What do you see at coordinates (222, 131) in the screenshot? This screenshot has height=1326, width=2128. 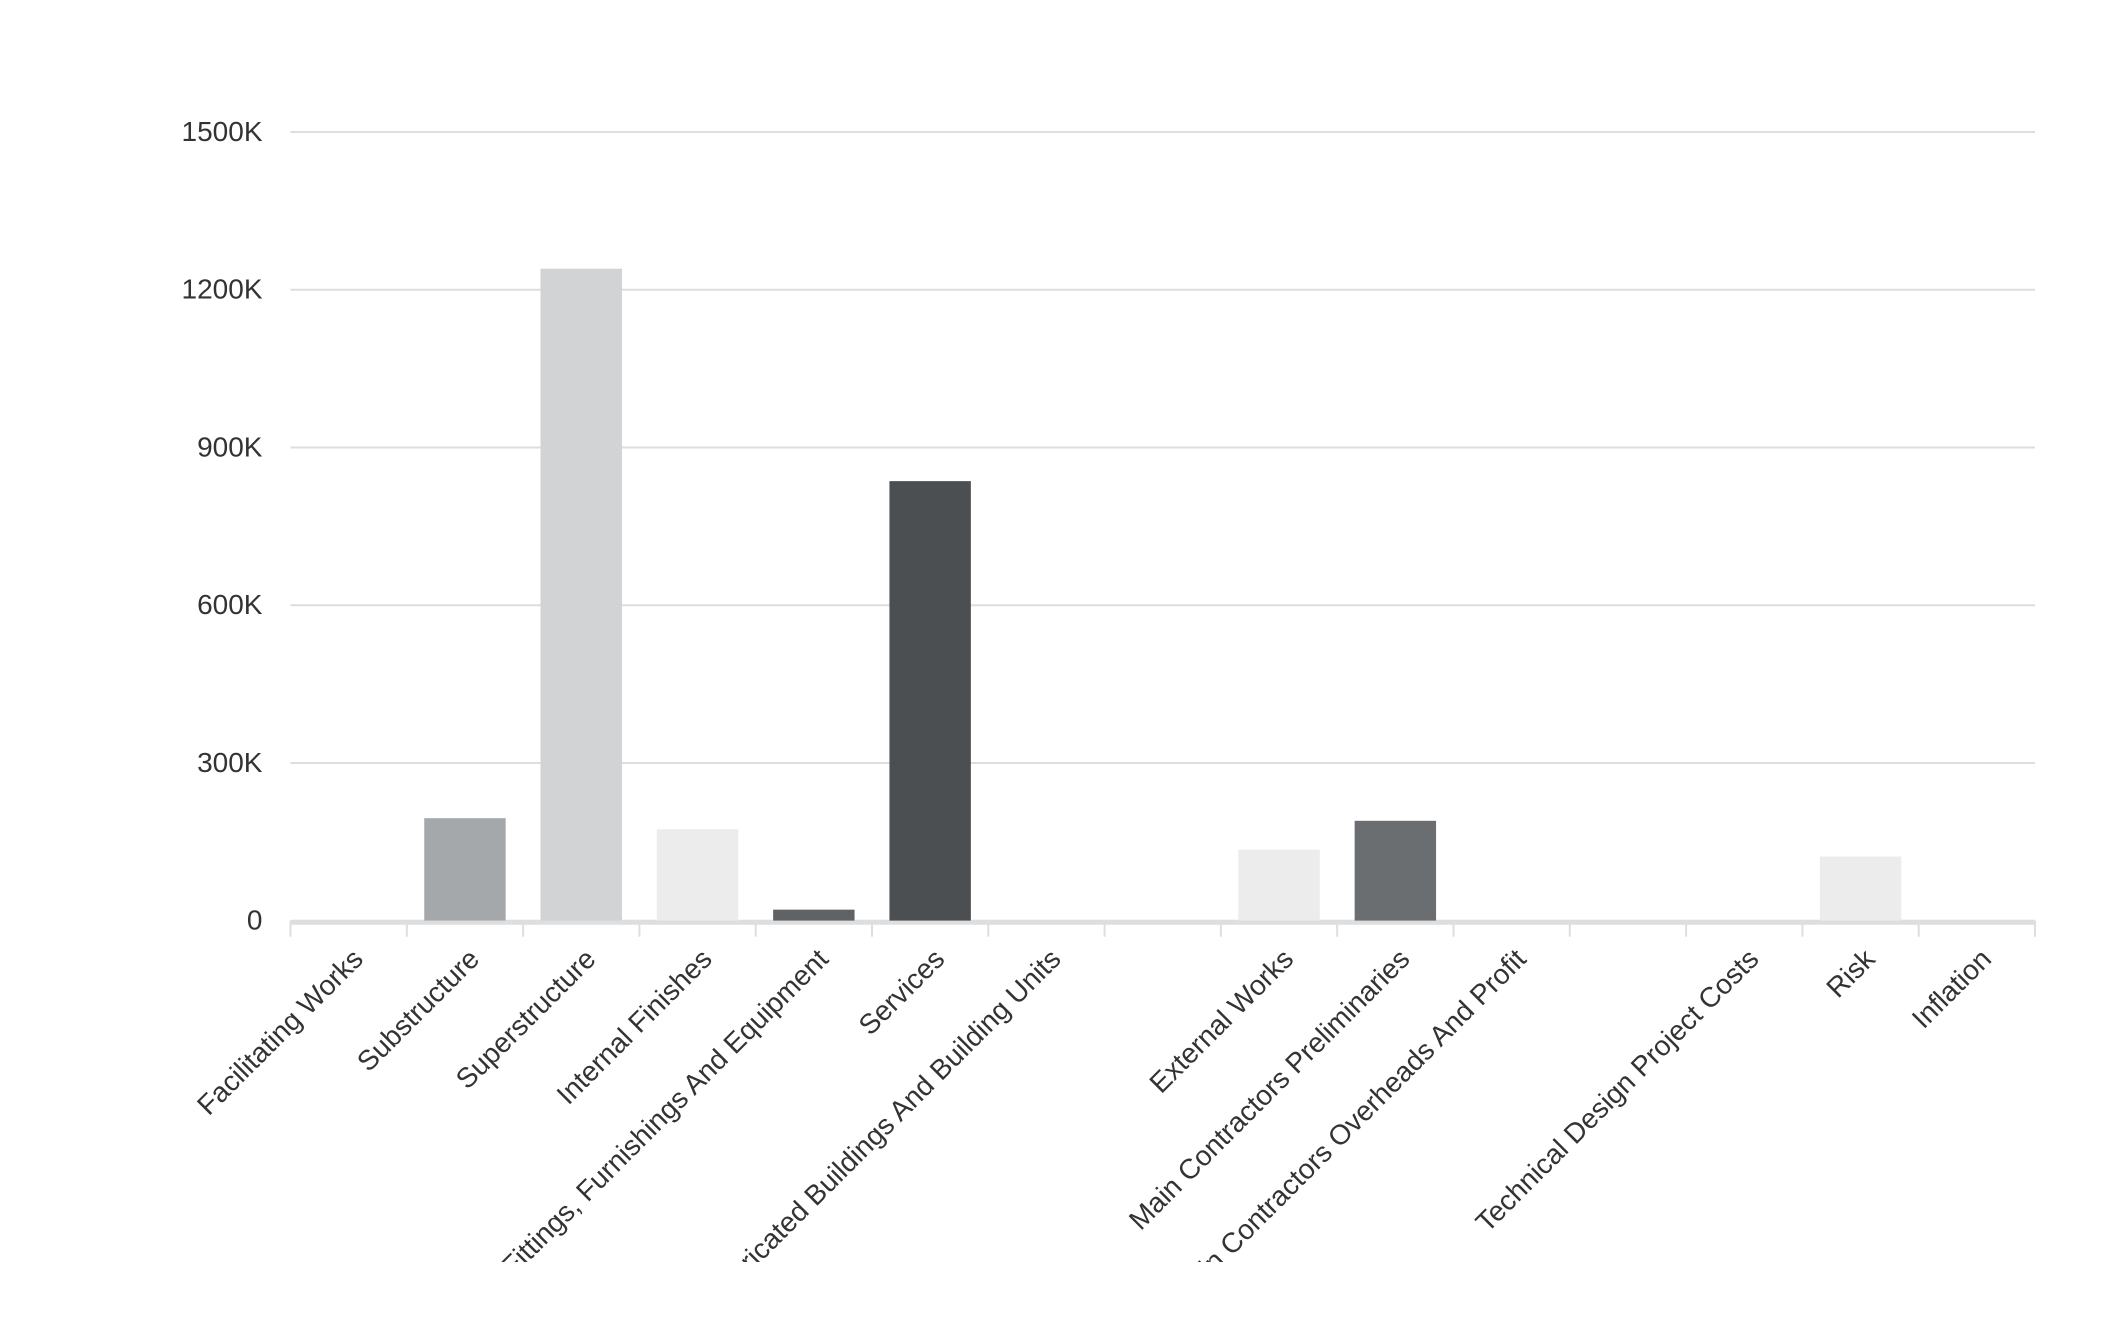 I see `y-tick-label: 1500K` at bounding box center [222, 131].